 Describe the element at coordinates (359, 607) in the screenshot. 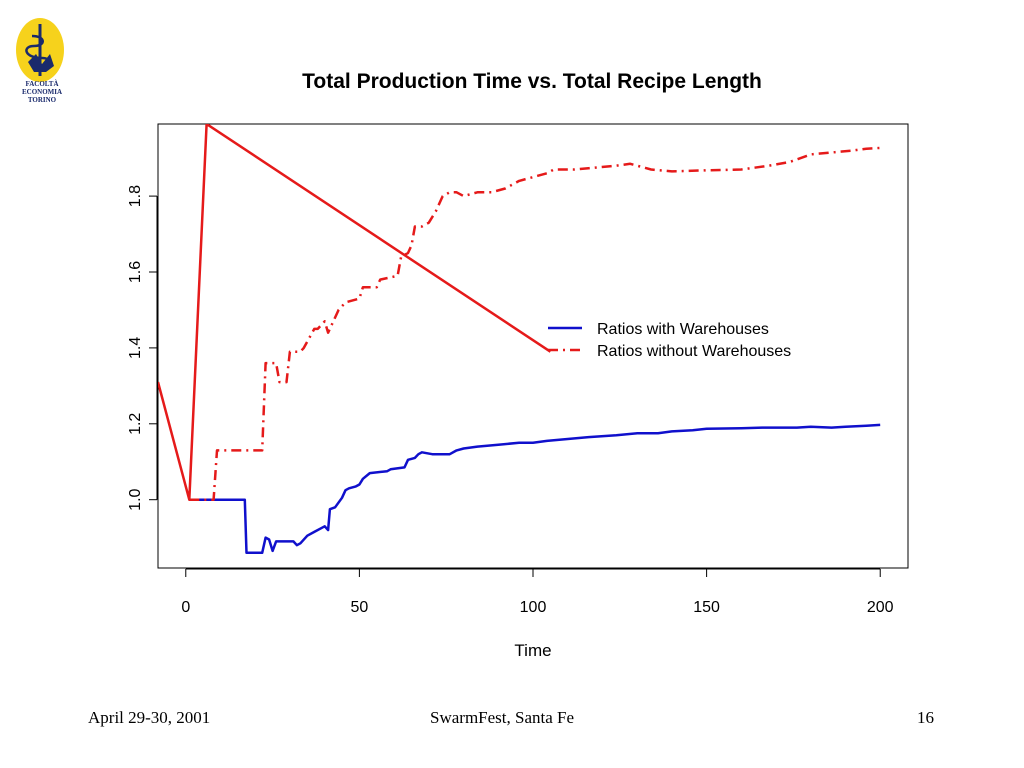

I see `x-tick-label: 50` at that location.